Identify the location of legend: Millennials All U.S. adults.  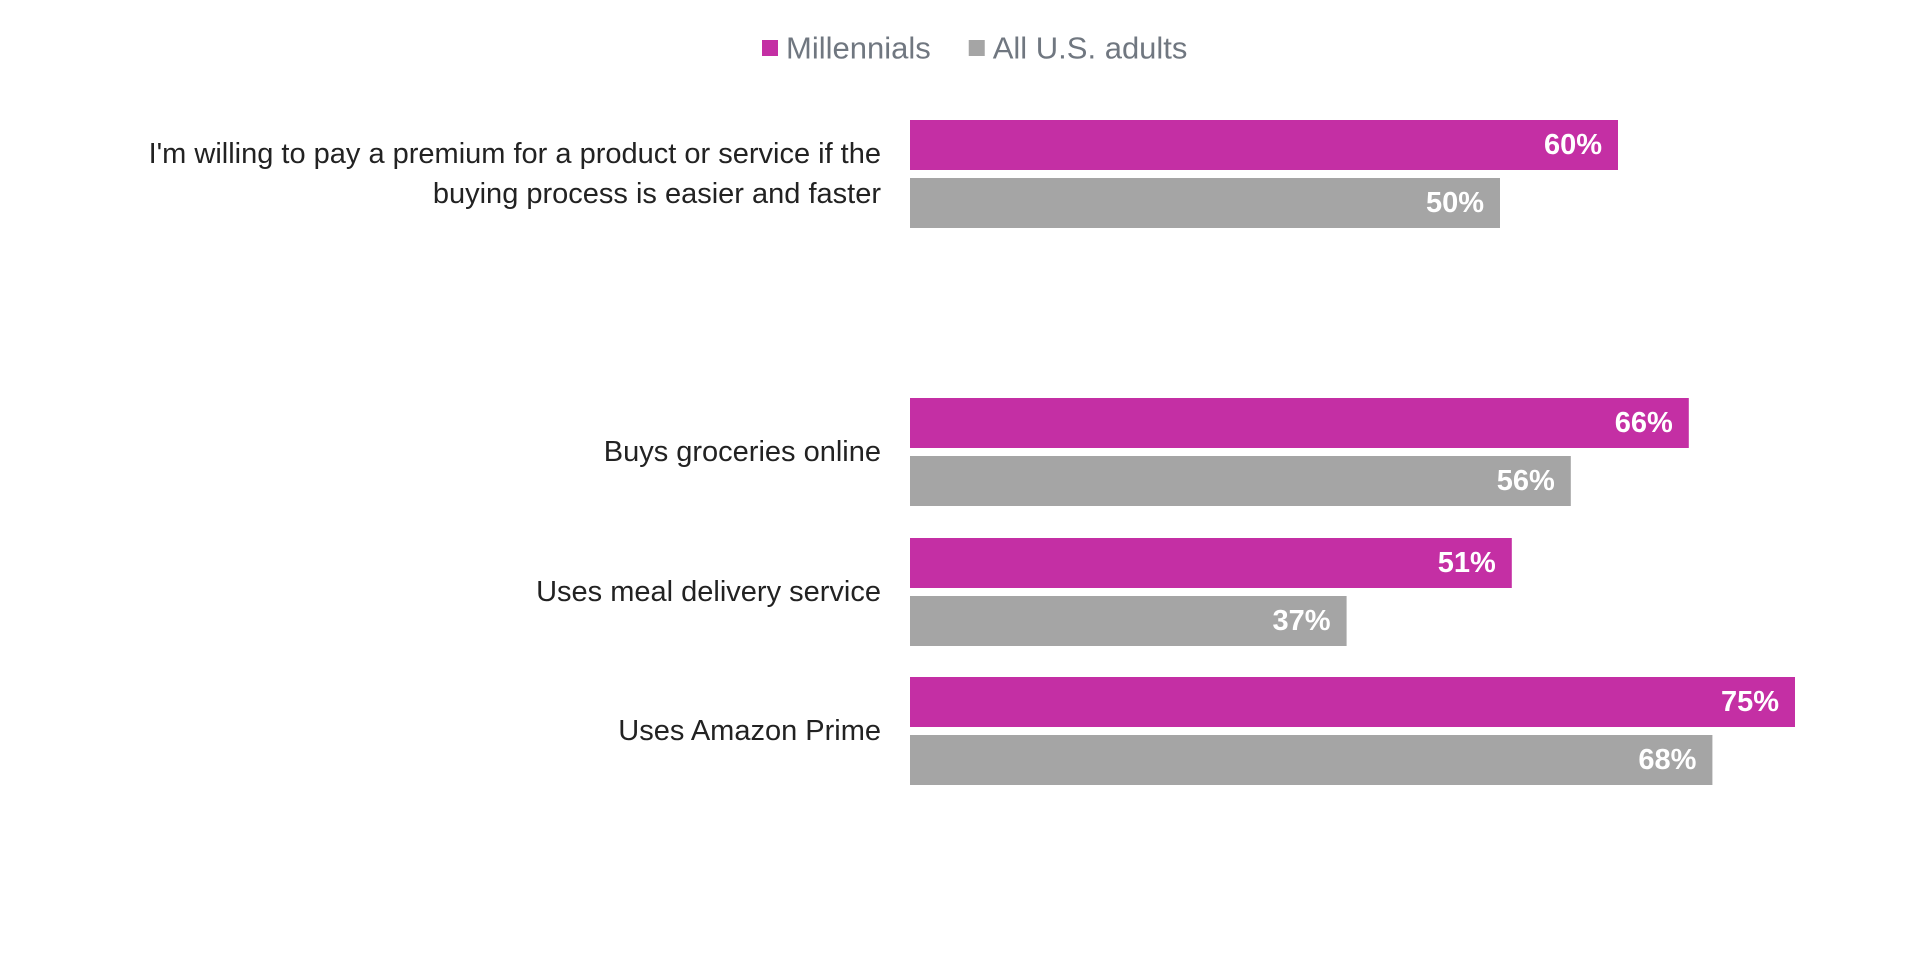
(974, 48).